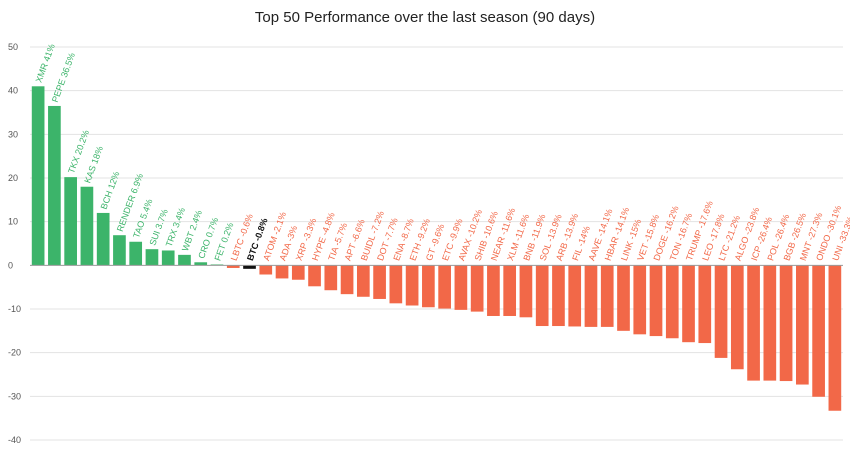 The width and height of the screenshot is (850, 459). What do you see at coordinates (13, 222) in the screenshot?
I see `y-tick-label: 10` at bounding box center [13, 222].